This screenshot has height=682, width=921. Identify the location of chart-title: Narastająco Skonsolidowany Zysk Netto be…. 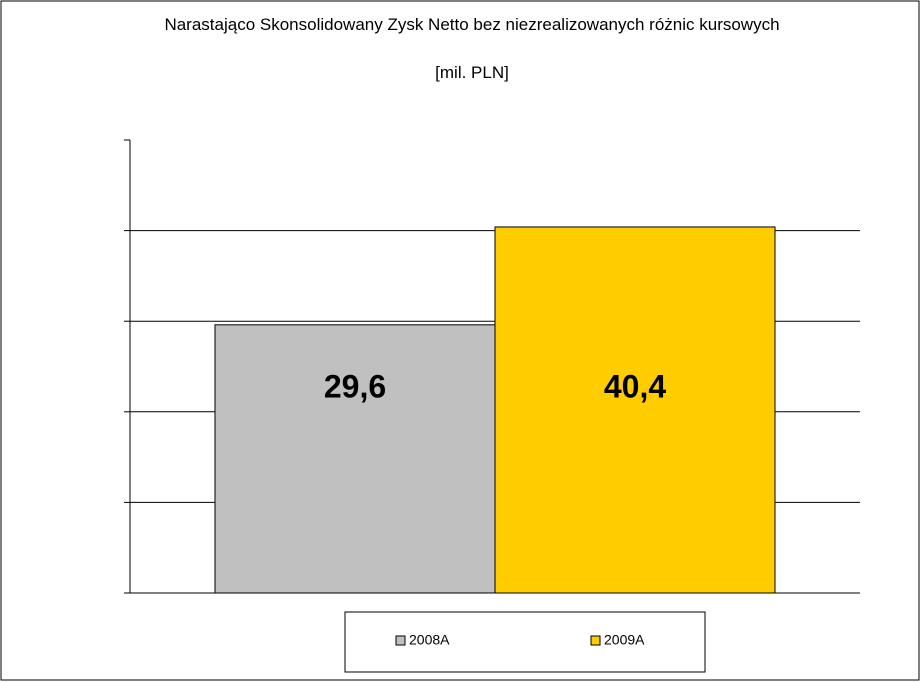
(472, 24).